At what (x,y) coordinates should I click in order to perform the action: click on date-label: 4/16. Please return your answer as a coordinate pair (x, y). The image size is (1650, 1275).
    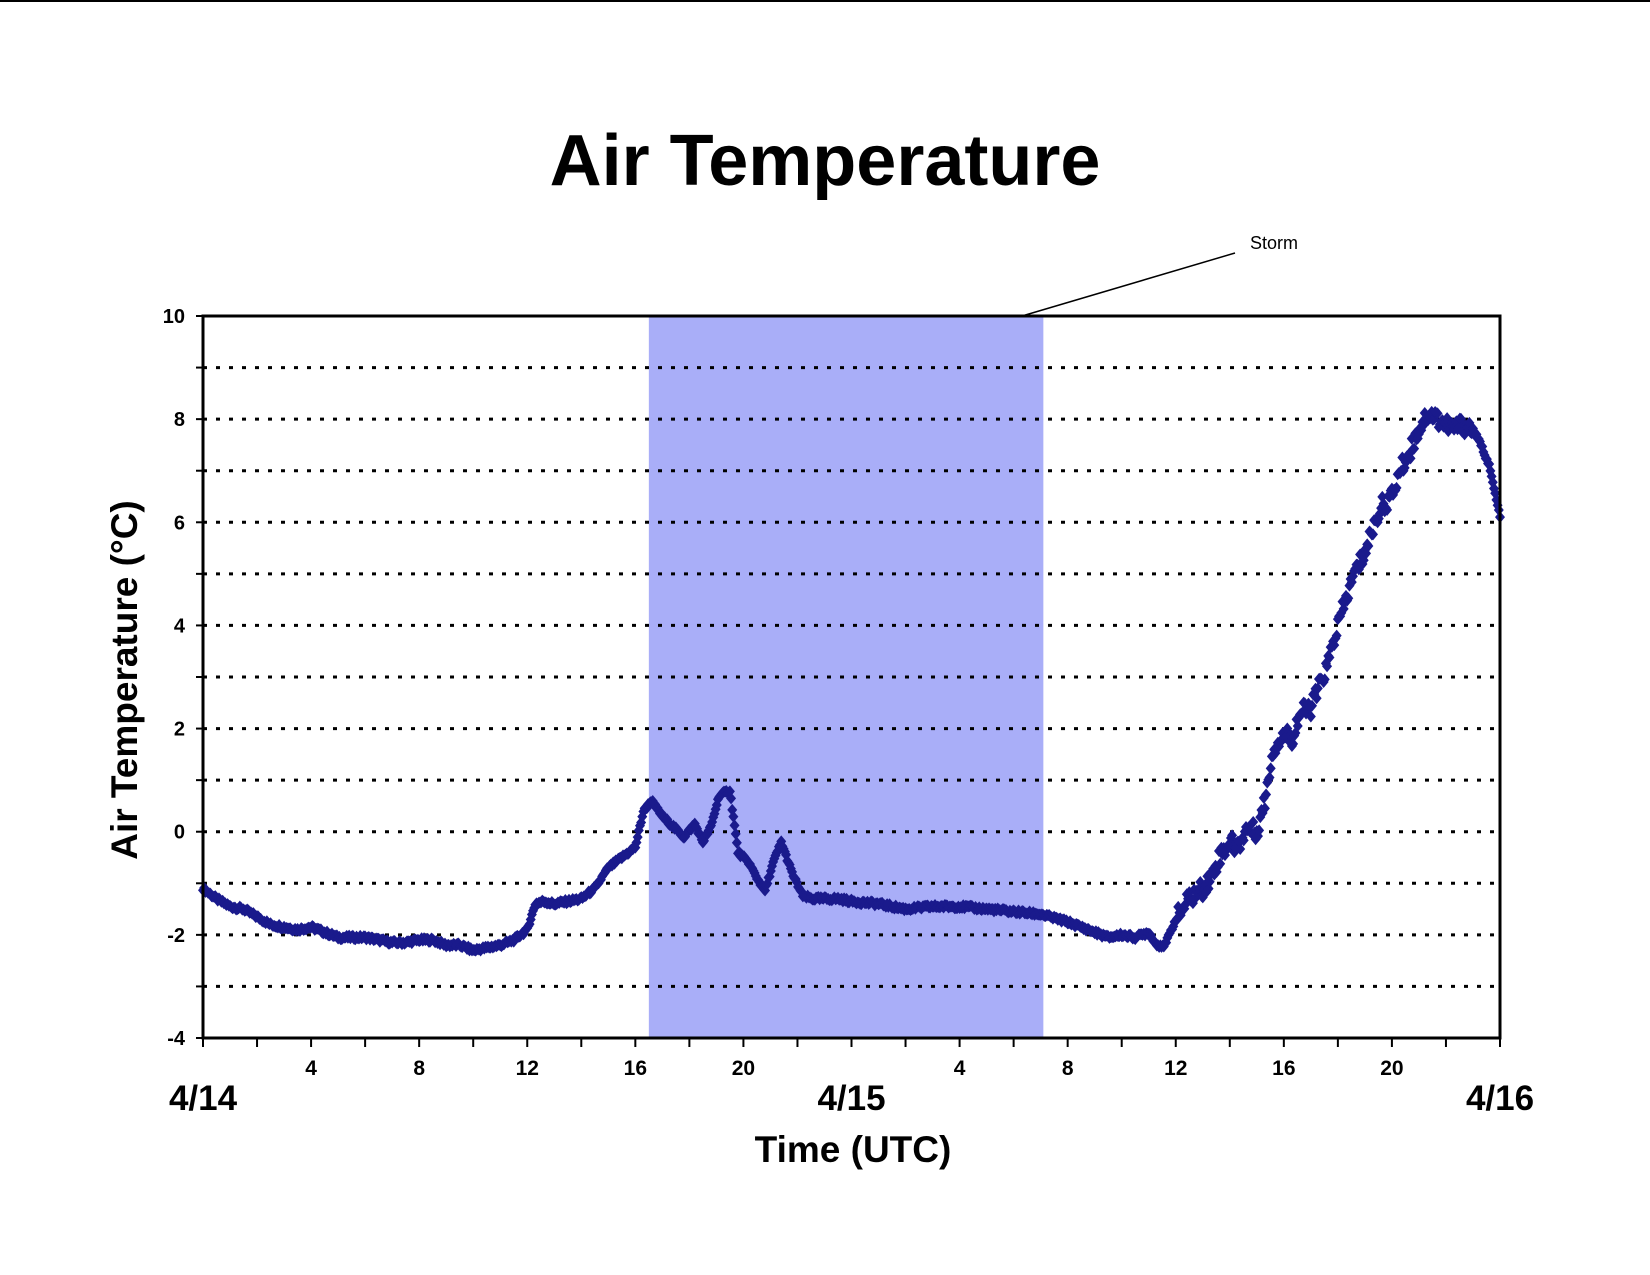
    Looking at the image, I should click on (1500, 1098).